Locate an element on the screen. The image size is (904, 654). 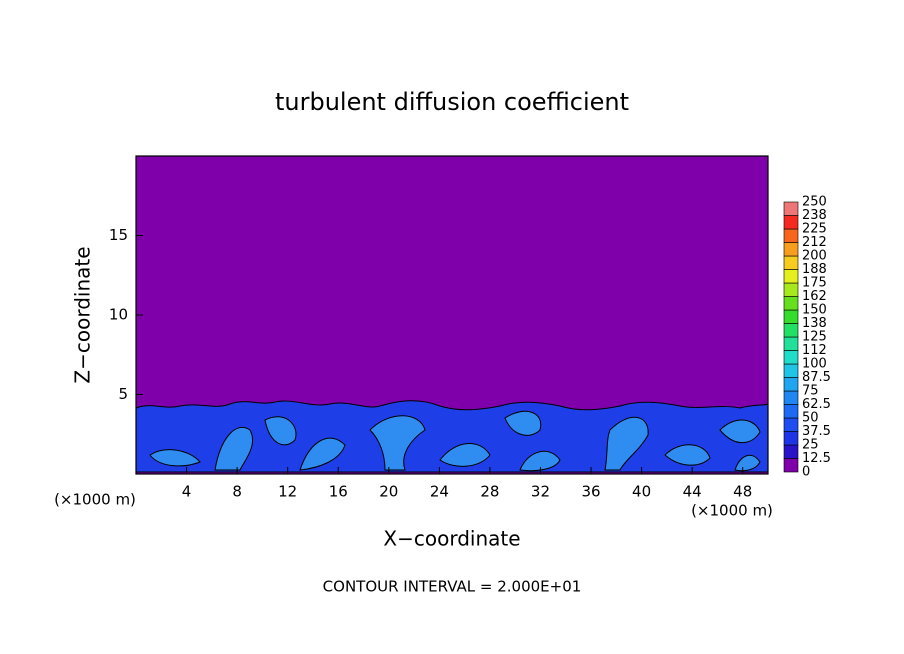
x-tick-label: 12 is located at coordinates (287, 492).